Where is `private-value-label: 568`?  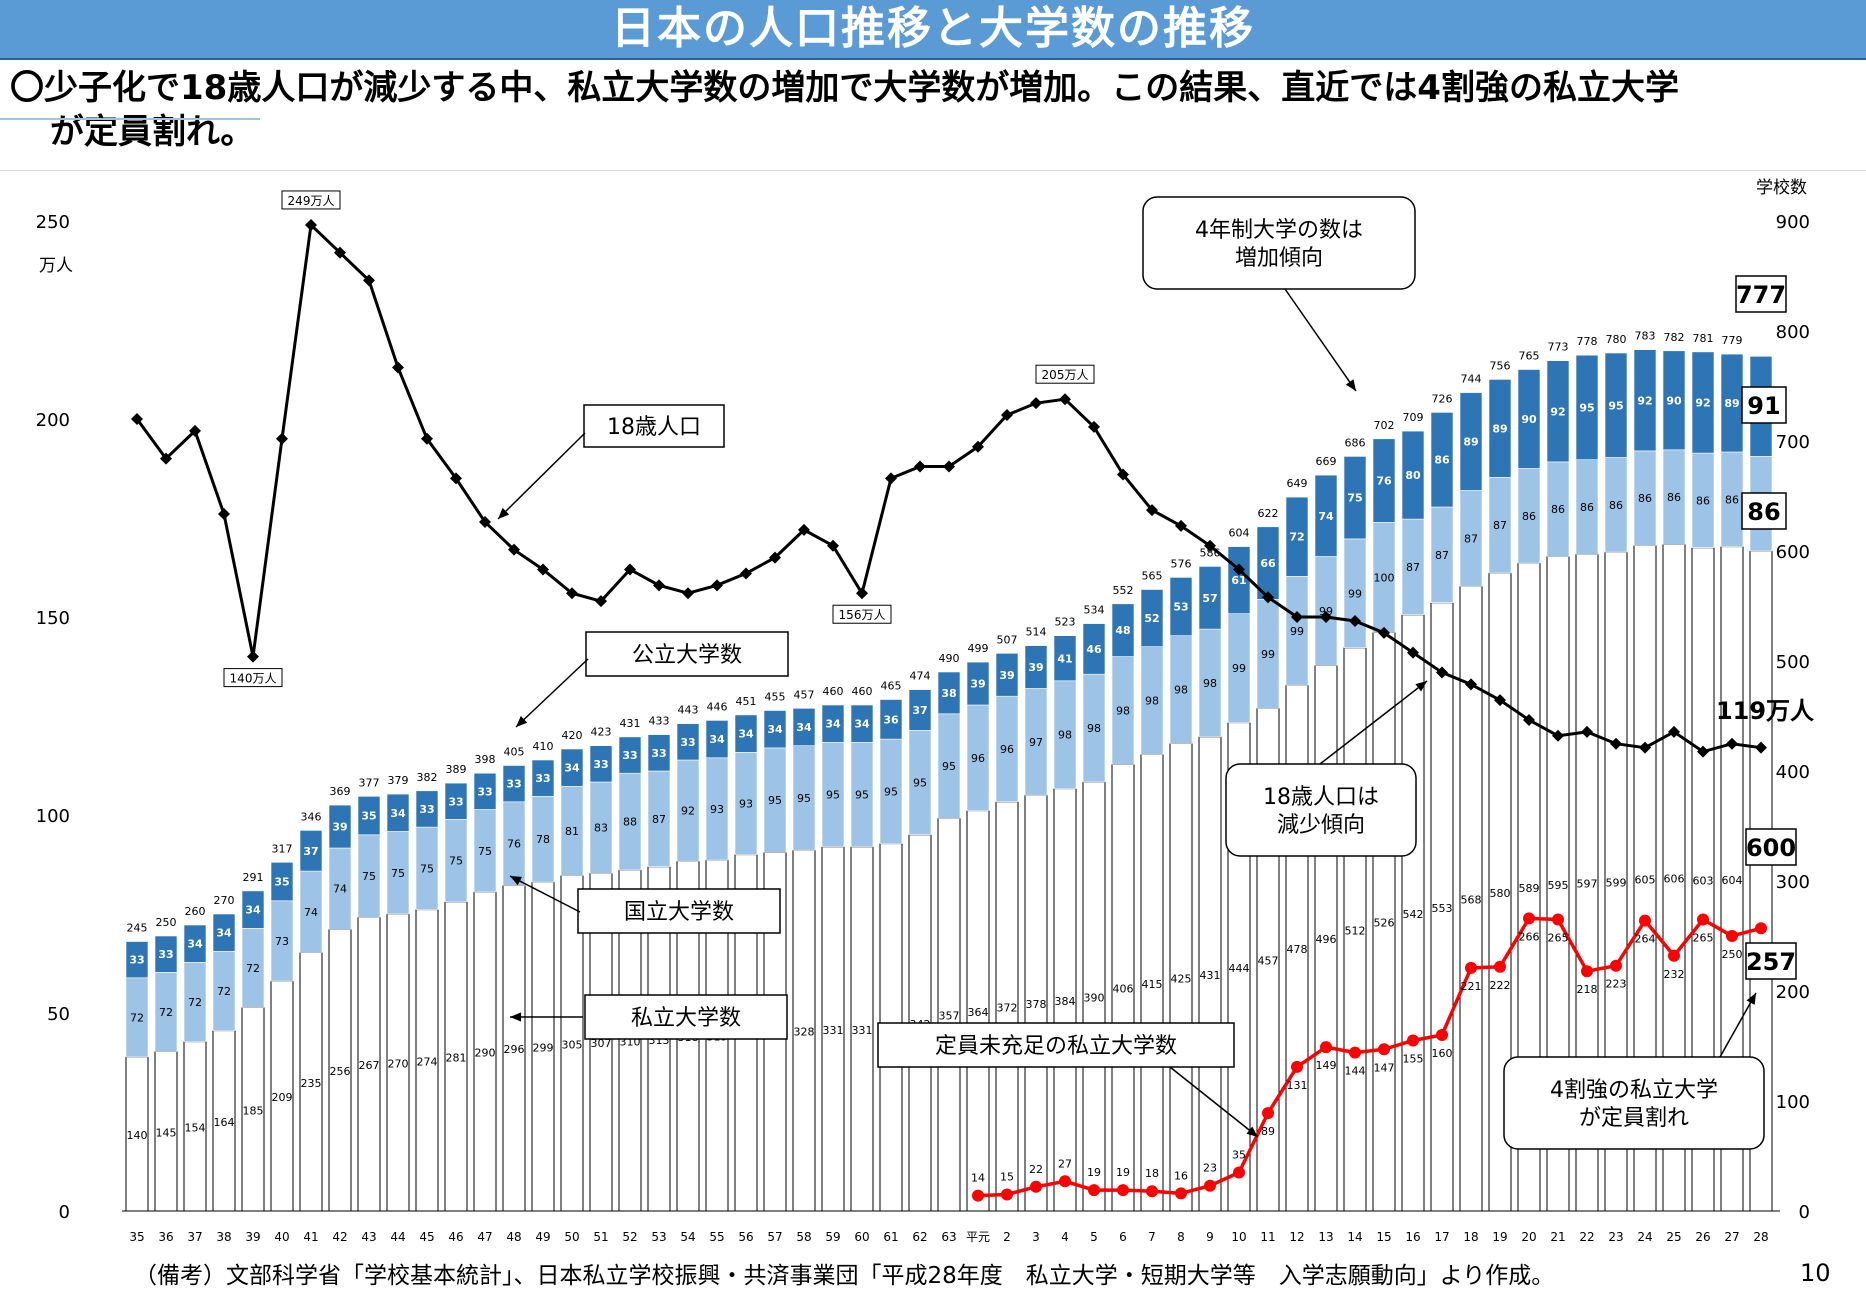
private-value-label: 568 is located at coordinates (1471, 900).